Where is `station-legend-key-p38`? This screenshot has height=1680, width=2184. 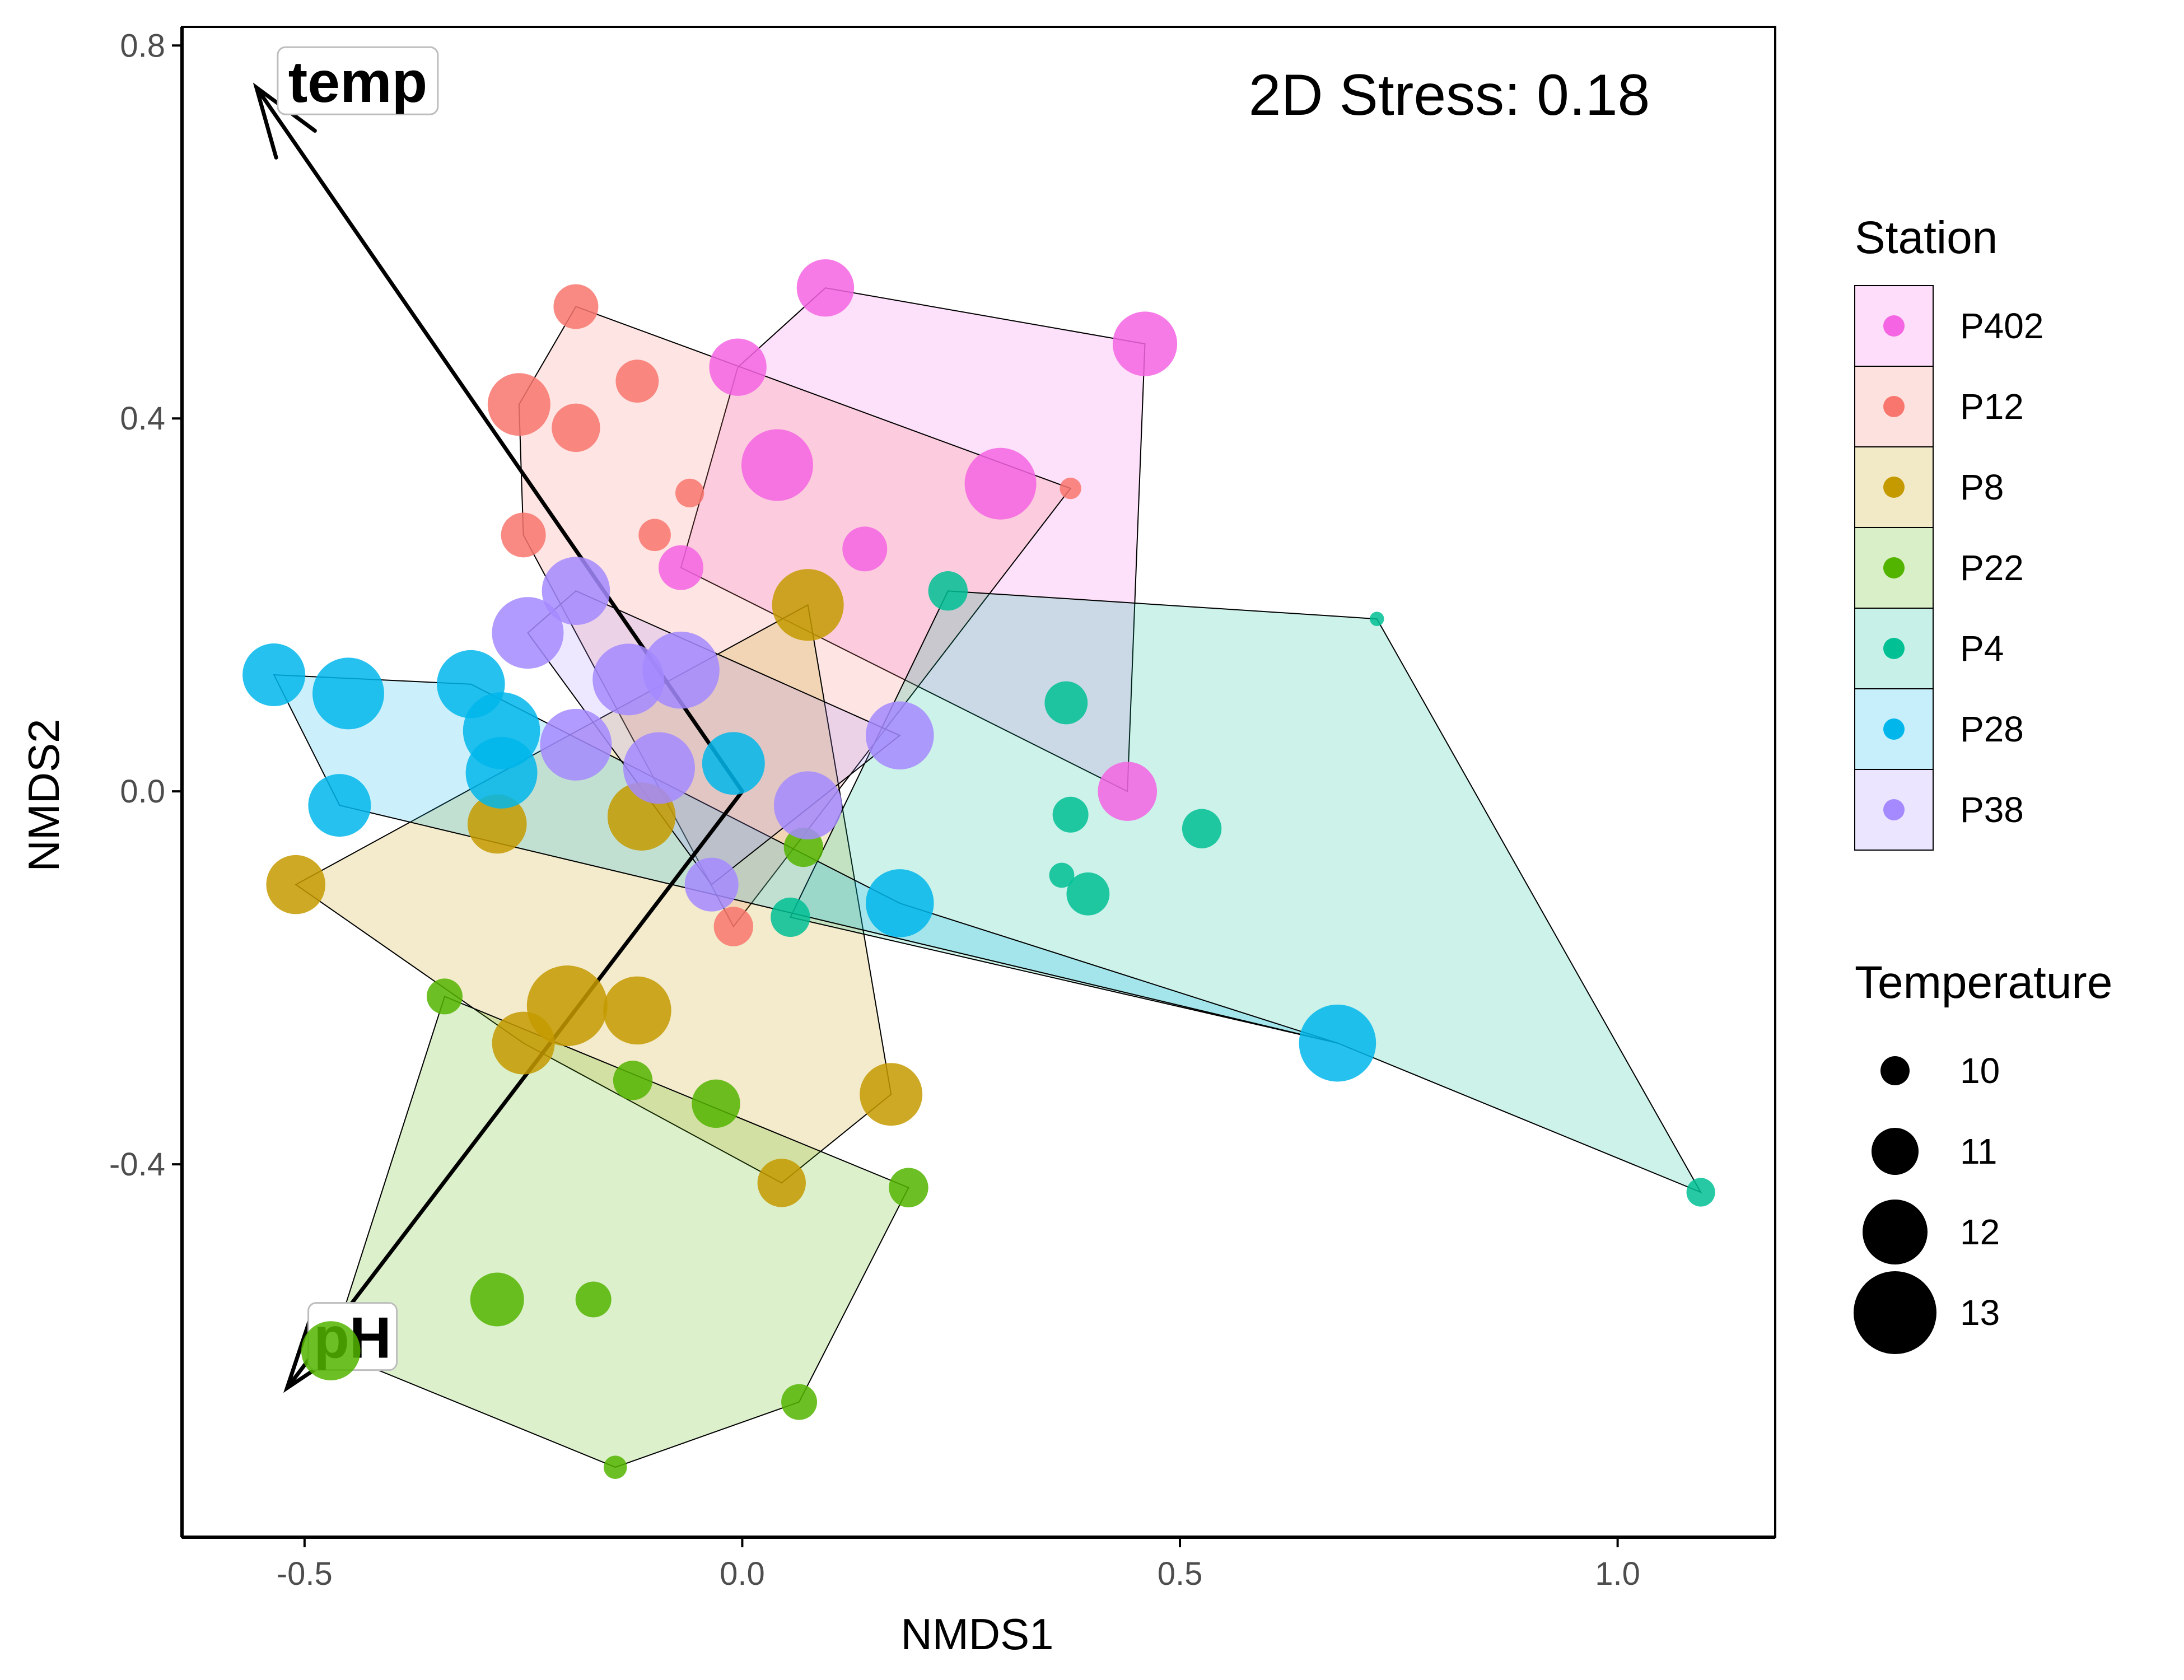
station-legend-key-p38 is located at coordinates (1894, 810).